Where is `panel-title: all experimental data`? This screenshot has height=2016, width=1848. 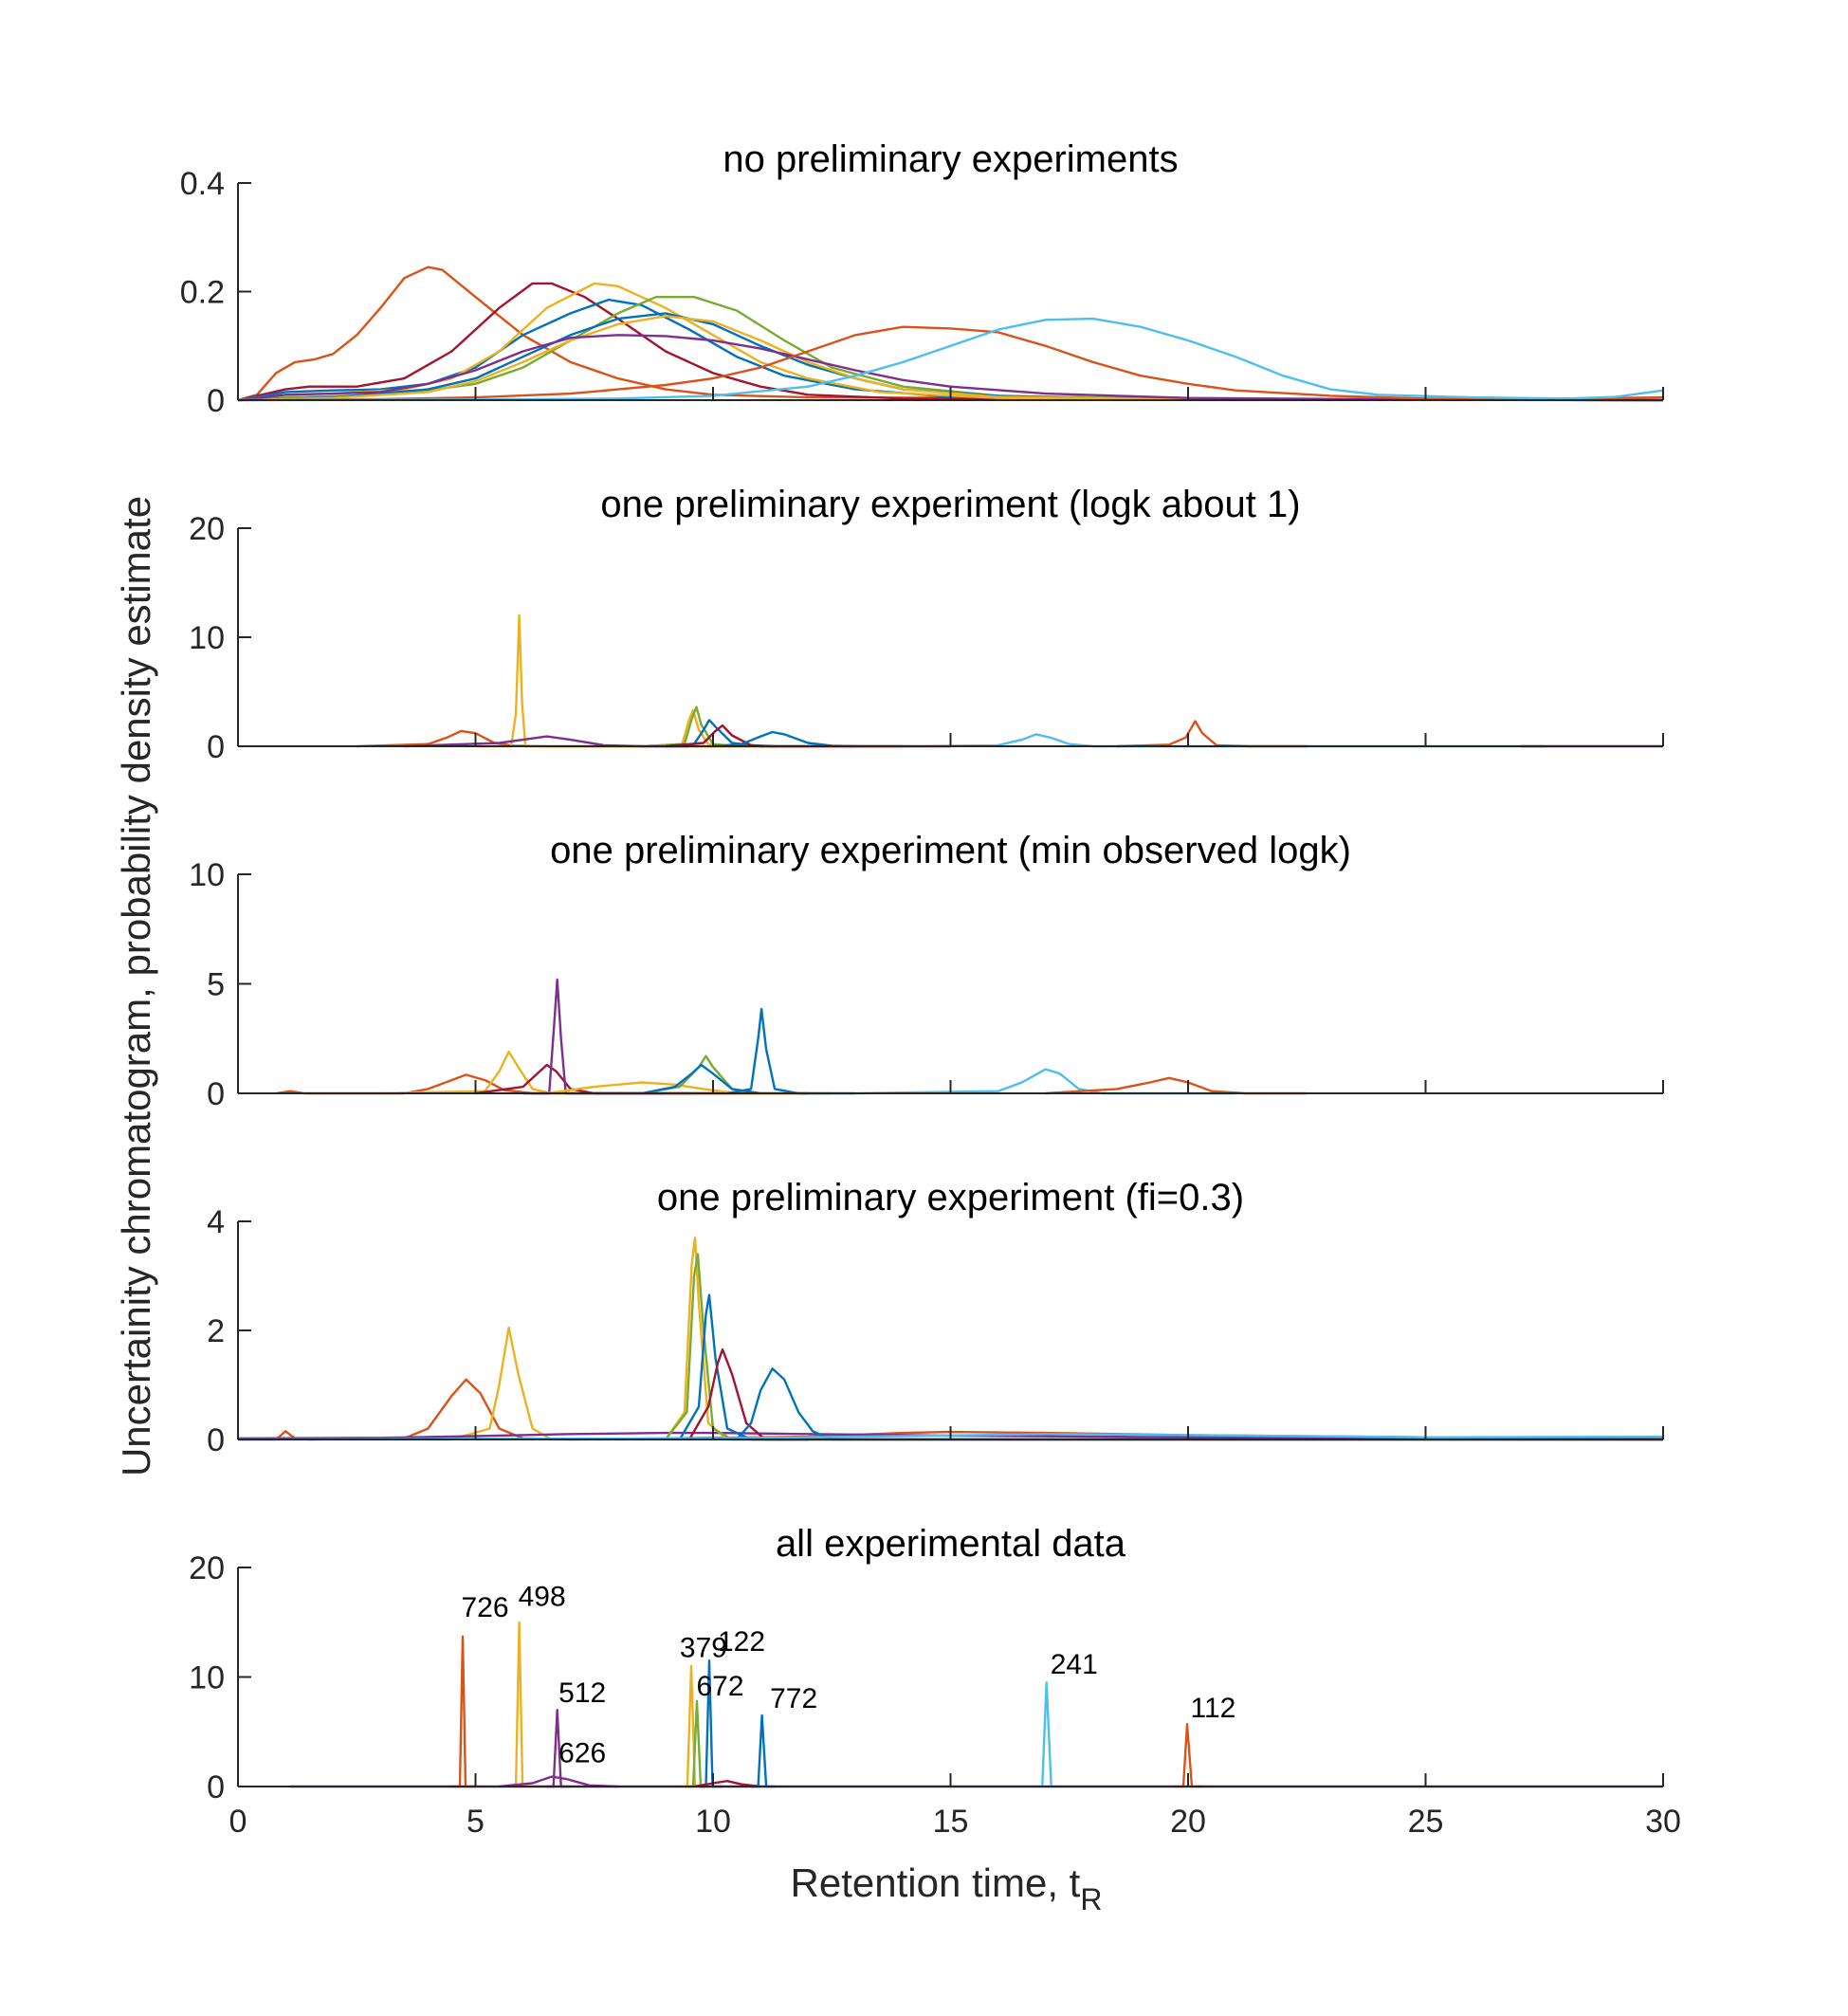
panel-title: all experimental data is located at coordinates (951, 1544).